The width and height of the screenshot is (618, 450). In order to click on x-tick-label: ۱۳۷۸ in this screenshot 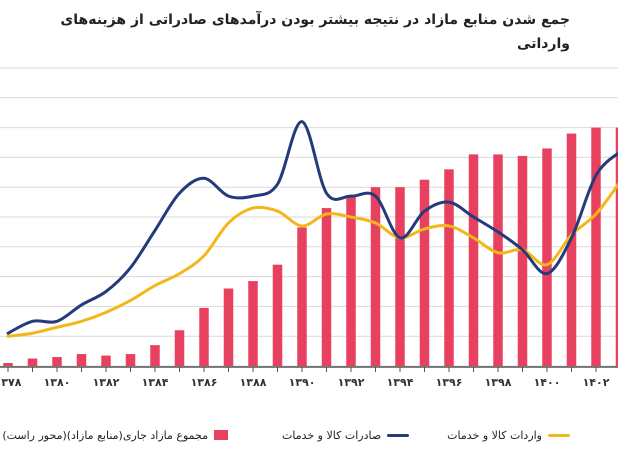, I will do `click(11, 382)`.